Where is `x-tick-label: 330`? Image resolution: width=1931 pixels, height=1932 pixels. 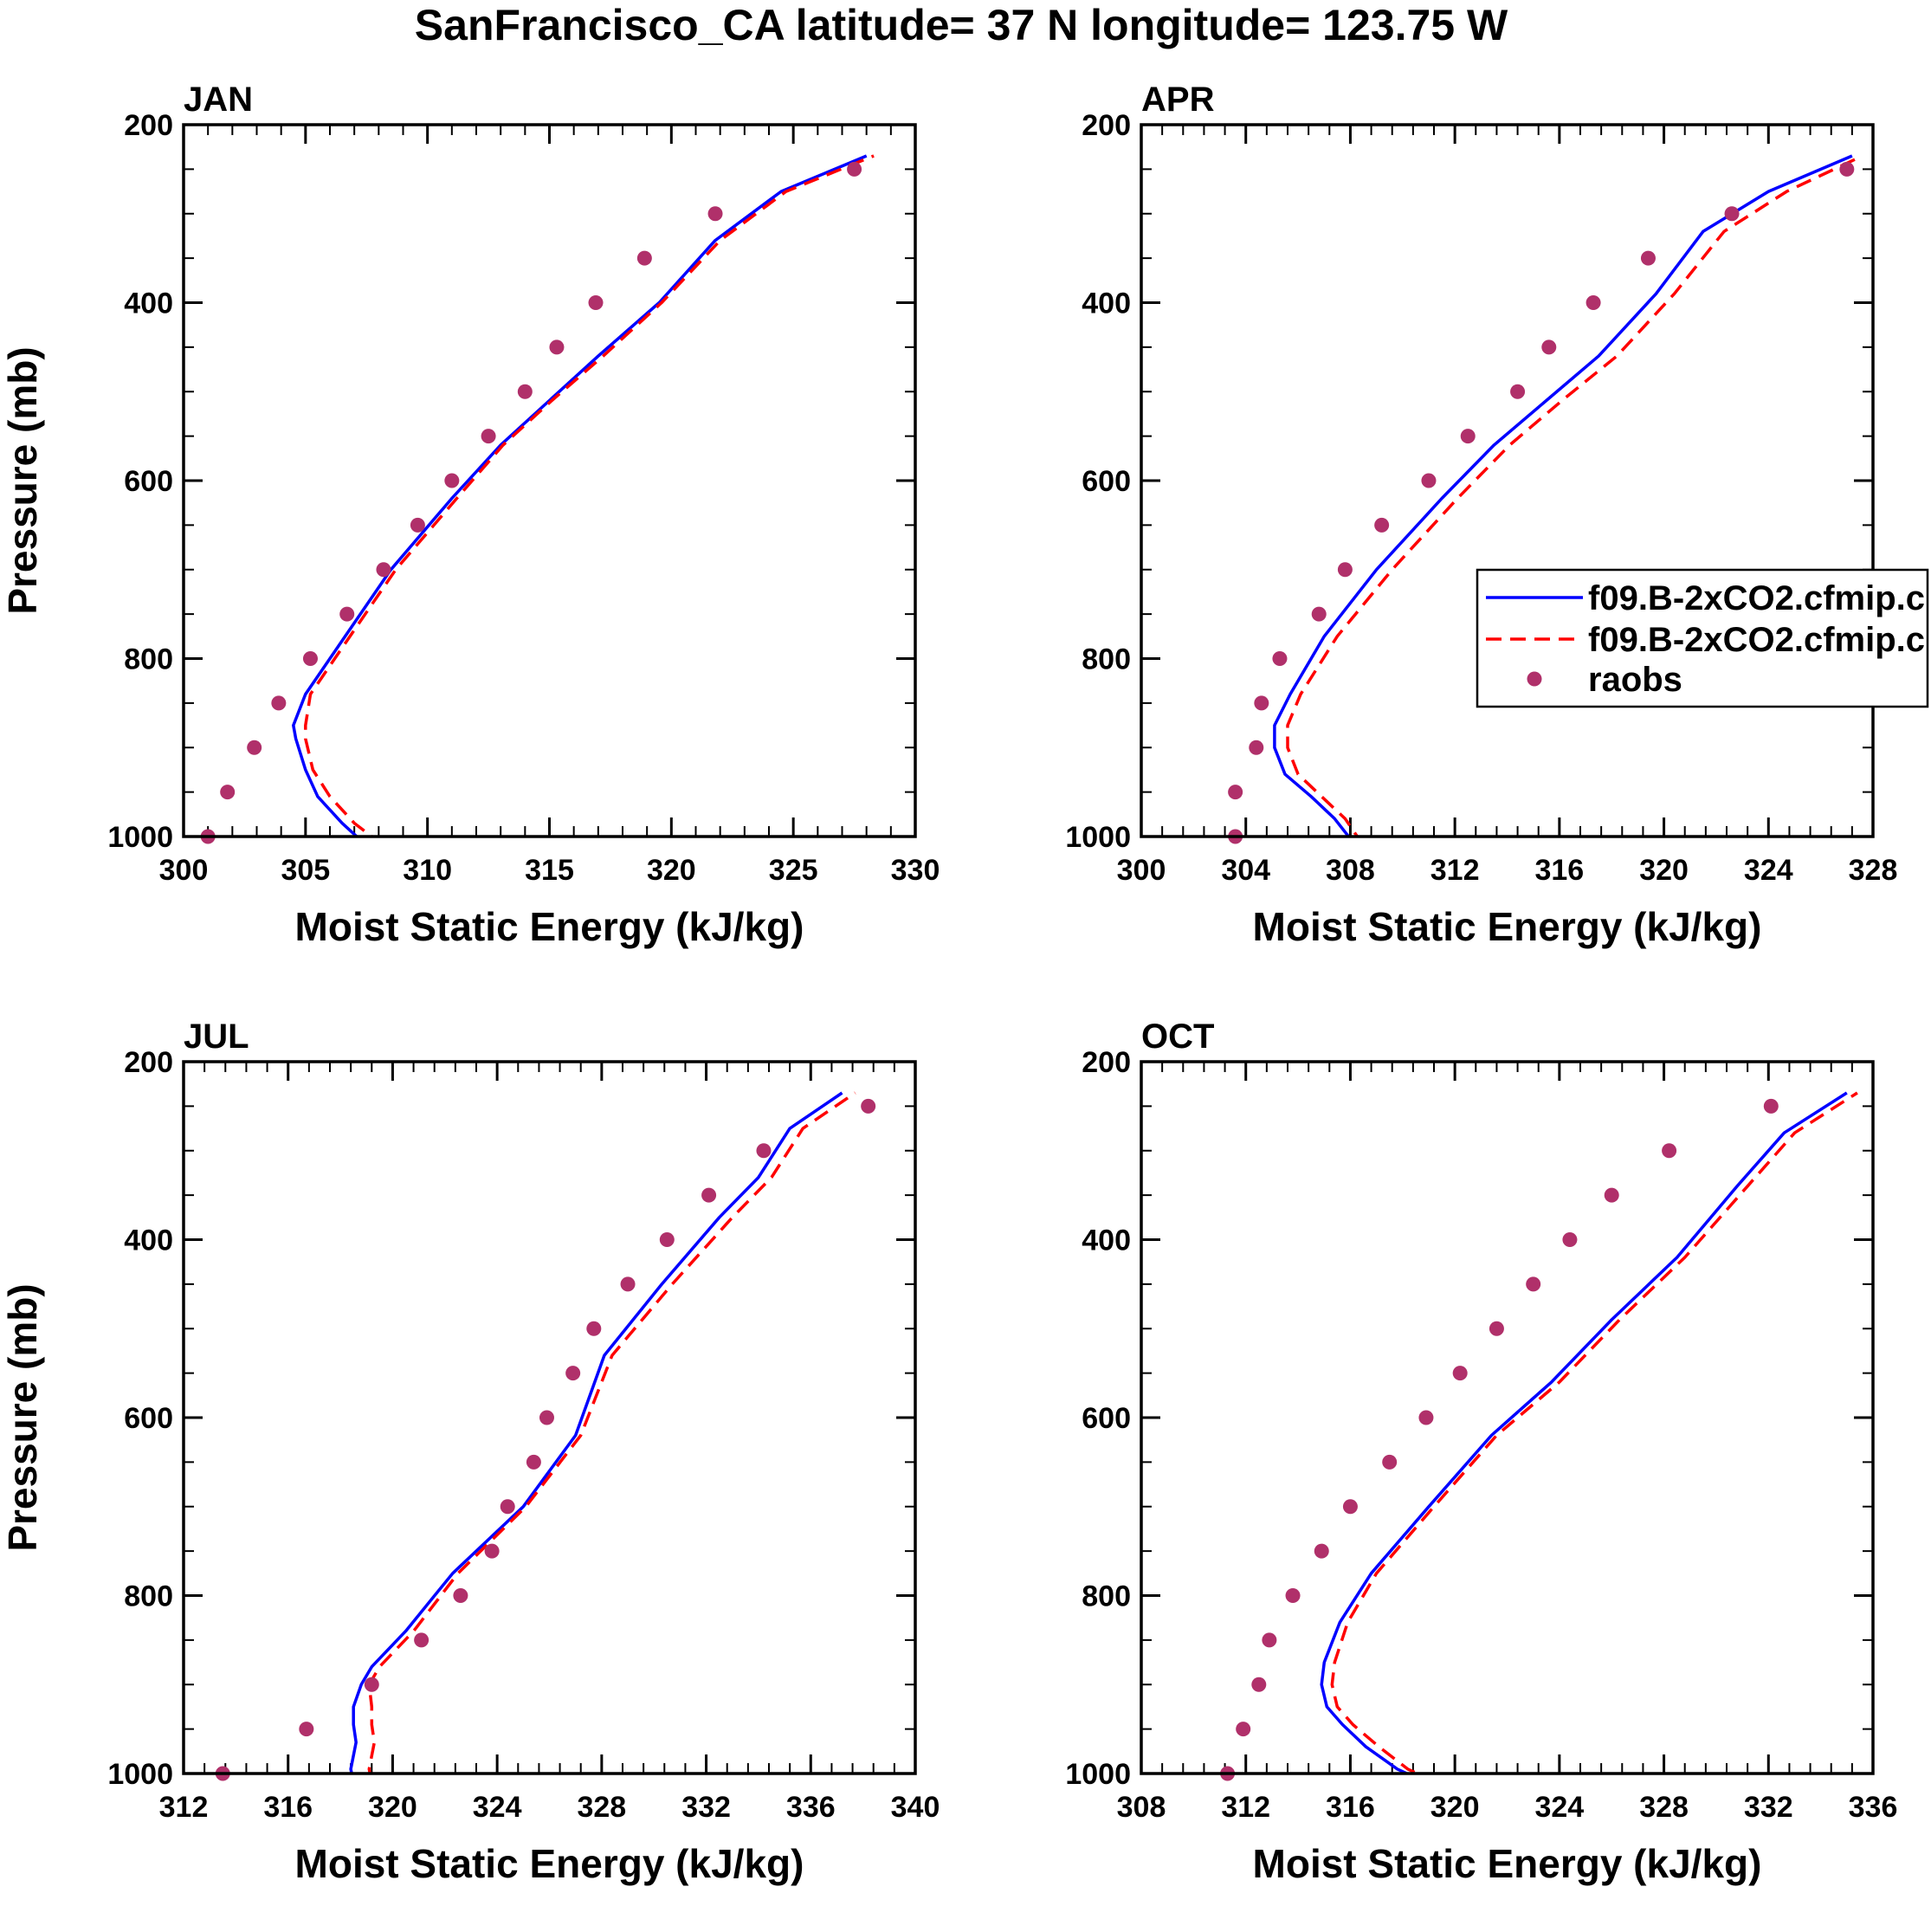 x-tick-label: 330 is located at coordinates (916, 870).